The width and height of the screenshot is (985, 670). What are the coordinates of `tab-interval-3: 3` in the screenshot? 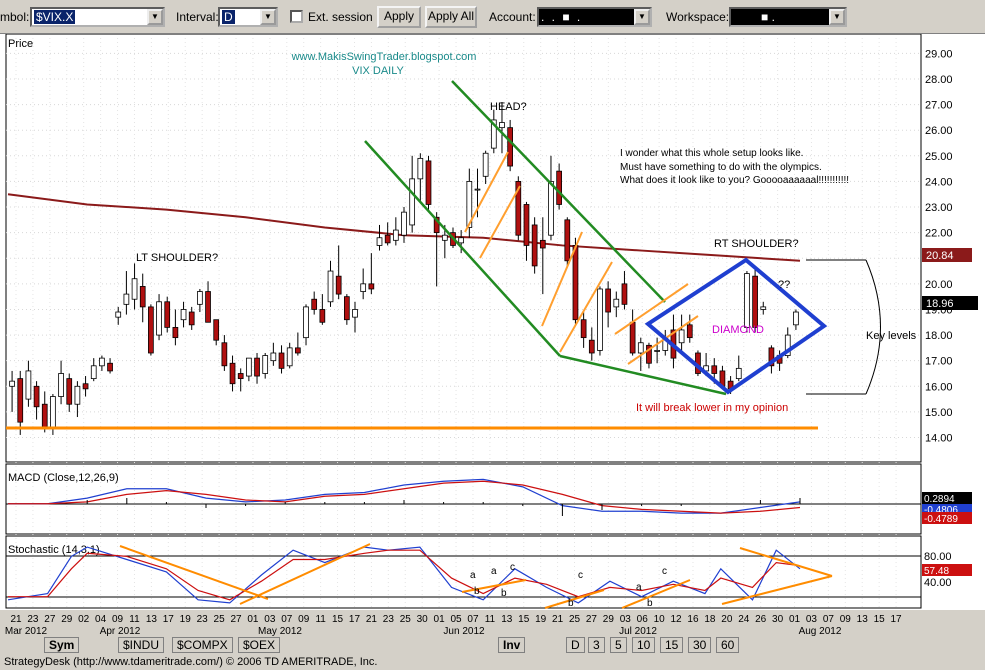 It's located at (596, 645).